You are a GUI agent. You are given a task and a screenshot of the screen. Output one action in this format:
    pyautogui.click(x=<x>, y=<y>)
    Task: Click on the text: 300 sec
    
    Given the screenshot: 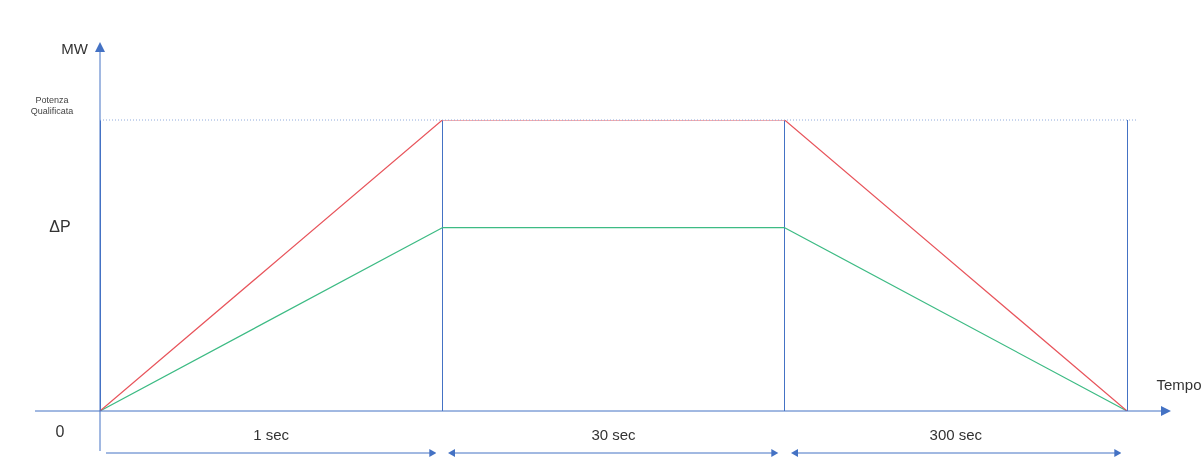 What is the action you would take?
    pyautogui.click(x=956, y=435)
    